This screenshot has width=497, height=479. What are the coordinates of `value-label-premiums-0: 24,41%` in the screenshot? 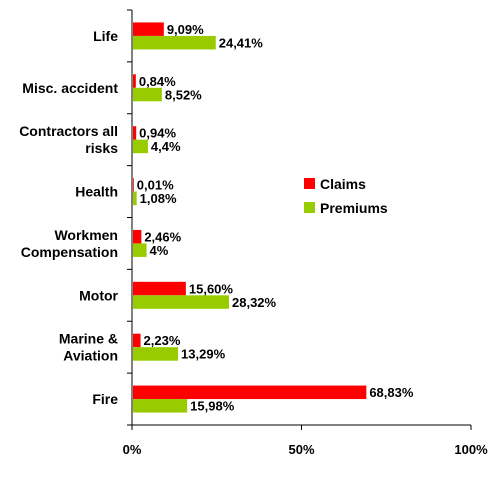 It's located at (241, 42).